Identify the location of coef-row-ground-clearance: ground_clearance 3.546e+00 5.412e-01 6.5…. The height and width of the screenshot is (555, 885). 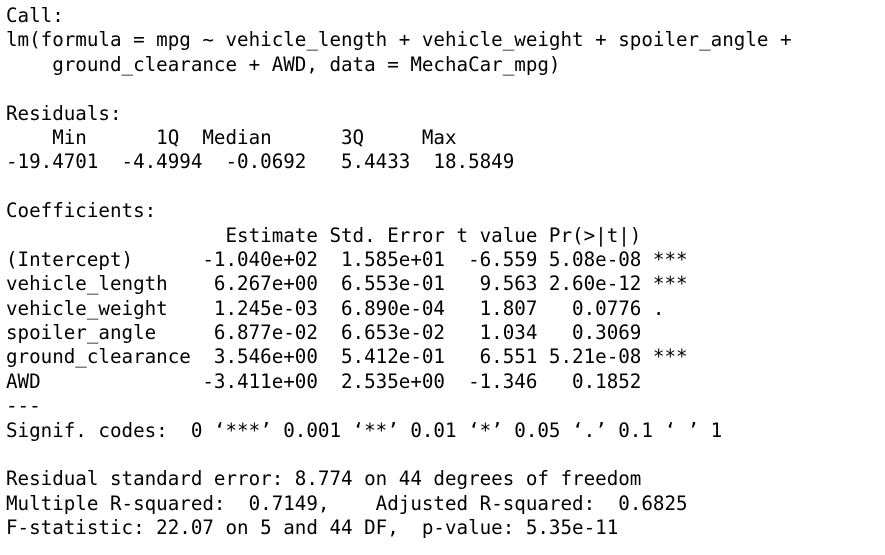
(347, 357).